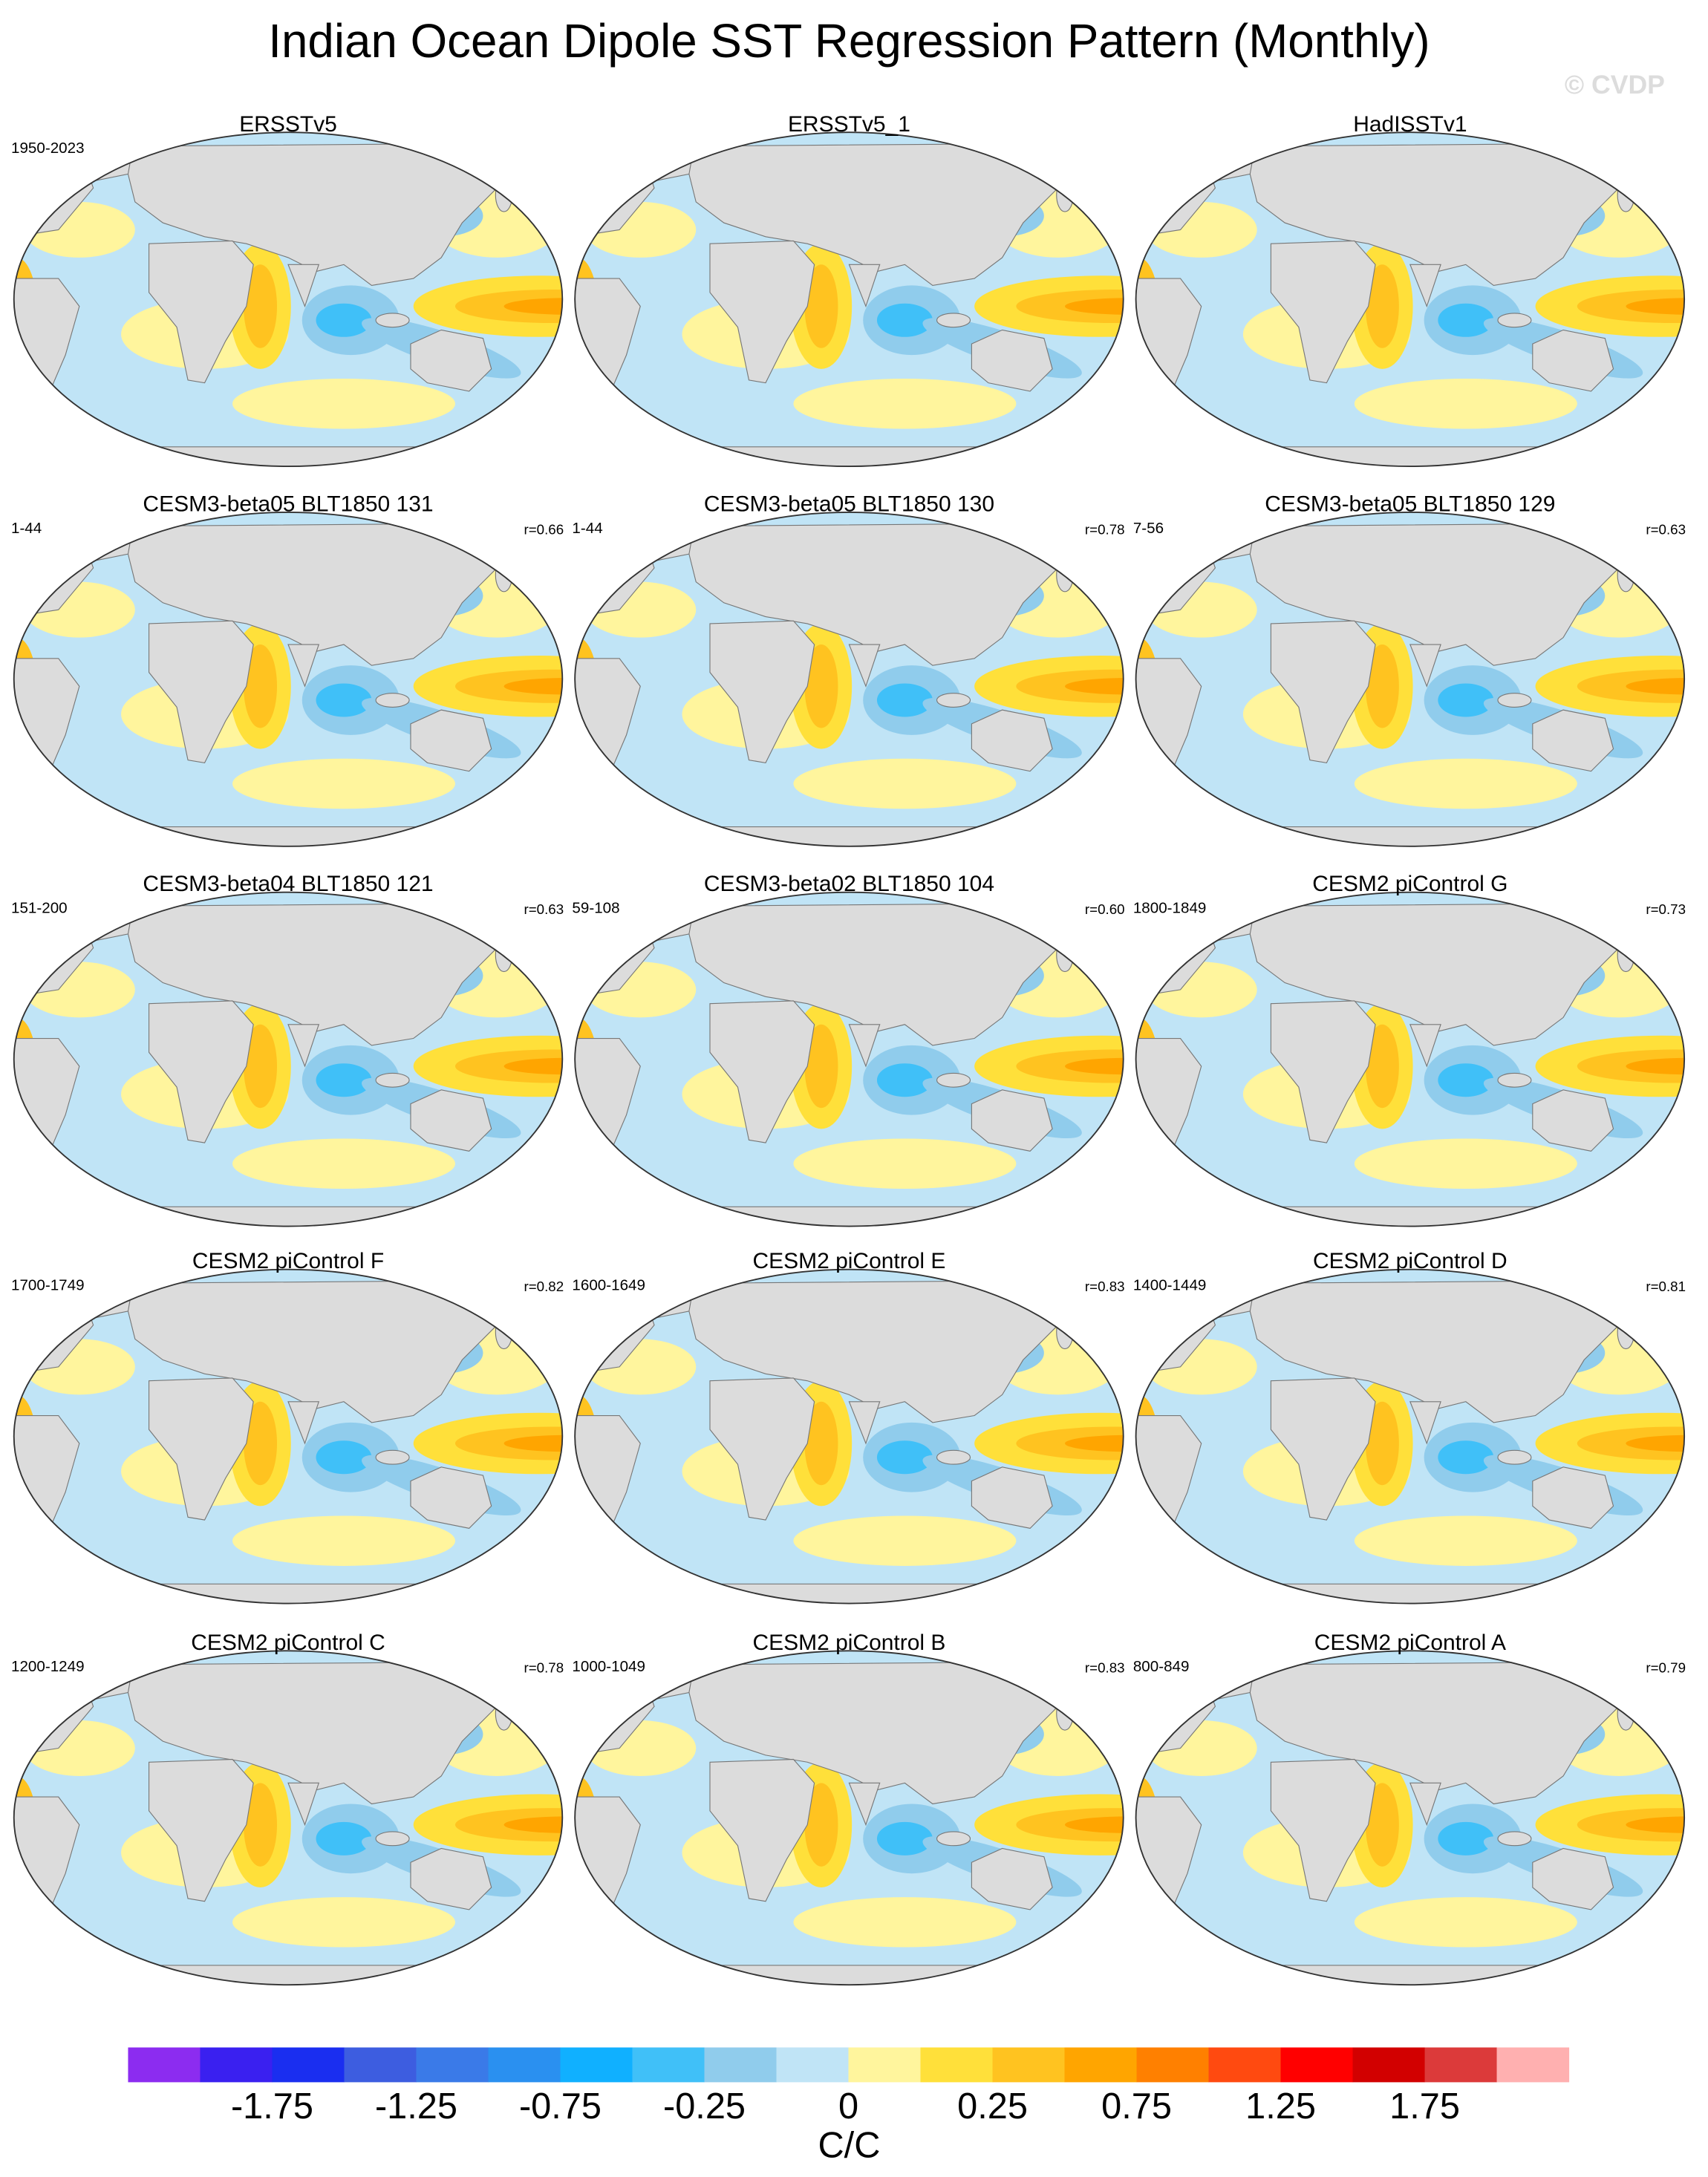  I want to click on map-panel: CESM2 piControl F 1700-1749 r=0.82, so click(332, 1429).